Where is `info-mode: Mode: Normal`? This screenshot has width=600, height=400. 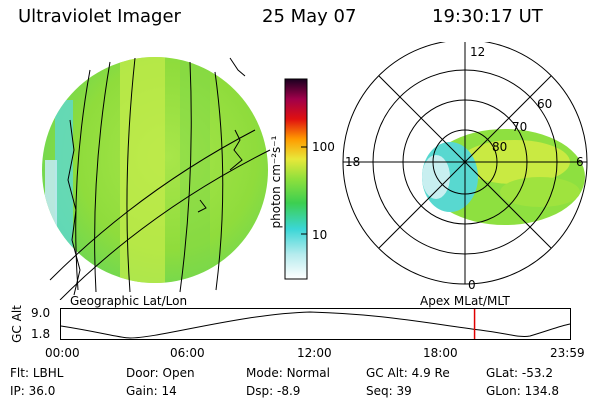
info-mode: Mode: Normal is located at coordinates (288, 373).